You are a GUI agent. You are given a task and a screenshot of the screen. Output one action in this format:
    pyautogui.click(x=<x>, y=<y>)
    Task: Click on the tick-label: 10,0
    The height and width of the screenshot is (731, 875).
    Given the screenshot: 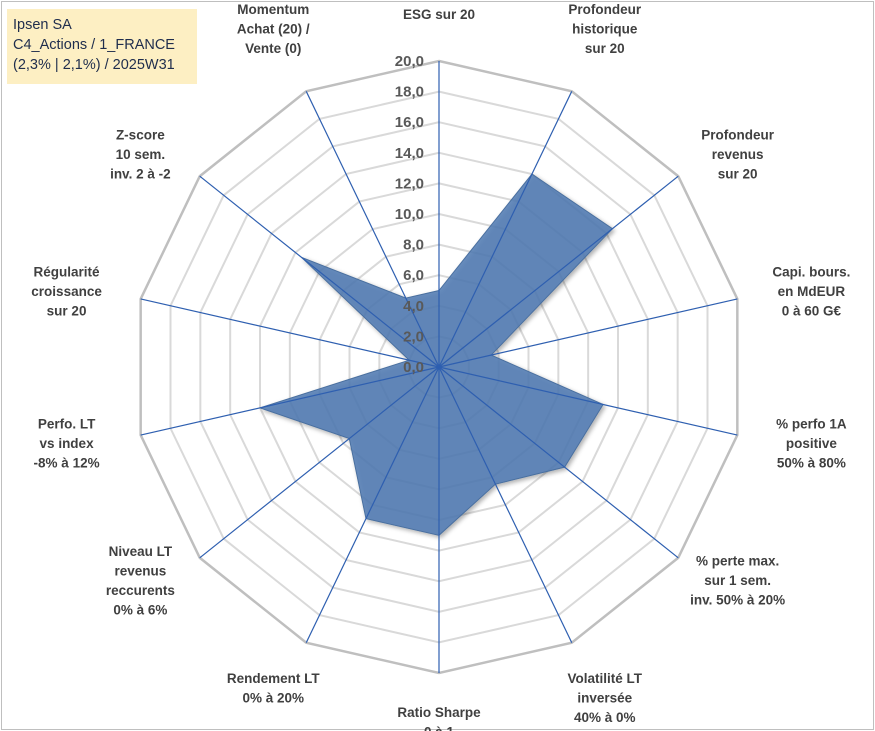 What is the action you would take?
    pyautogui.click(x=409, y=214)
    